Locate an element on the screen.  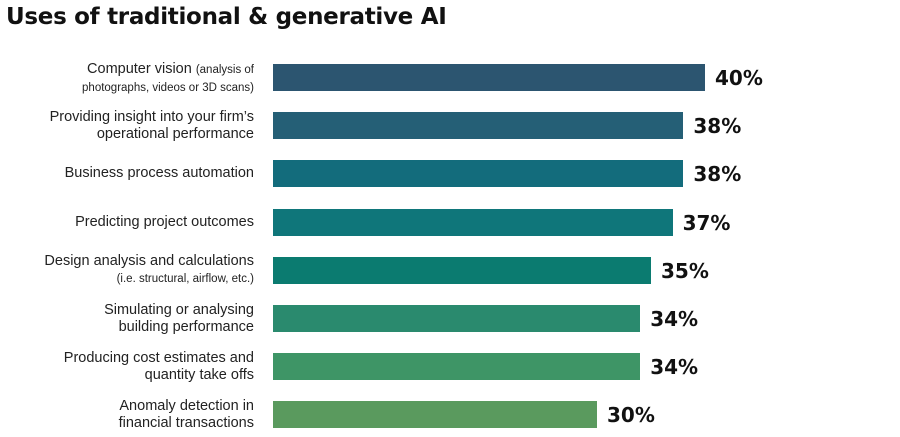
category-label-text: Providing insight into your firm’s is located at coordinates (151, 116).